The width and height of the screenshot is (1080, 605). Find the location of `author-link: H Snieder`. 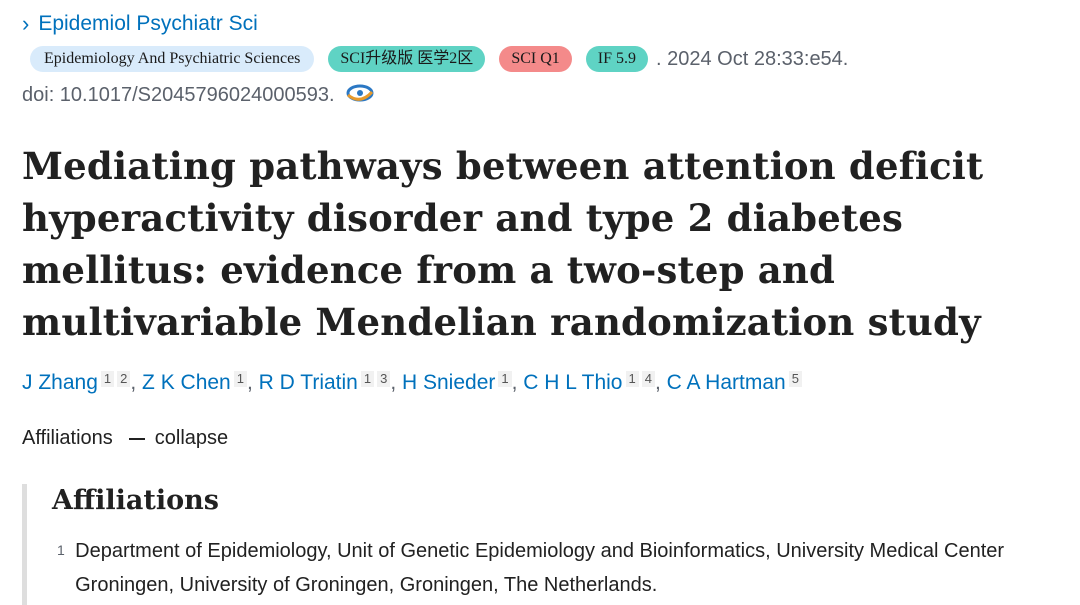

author-link: H Snieder is located at coordinates (448, 382).